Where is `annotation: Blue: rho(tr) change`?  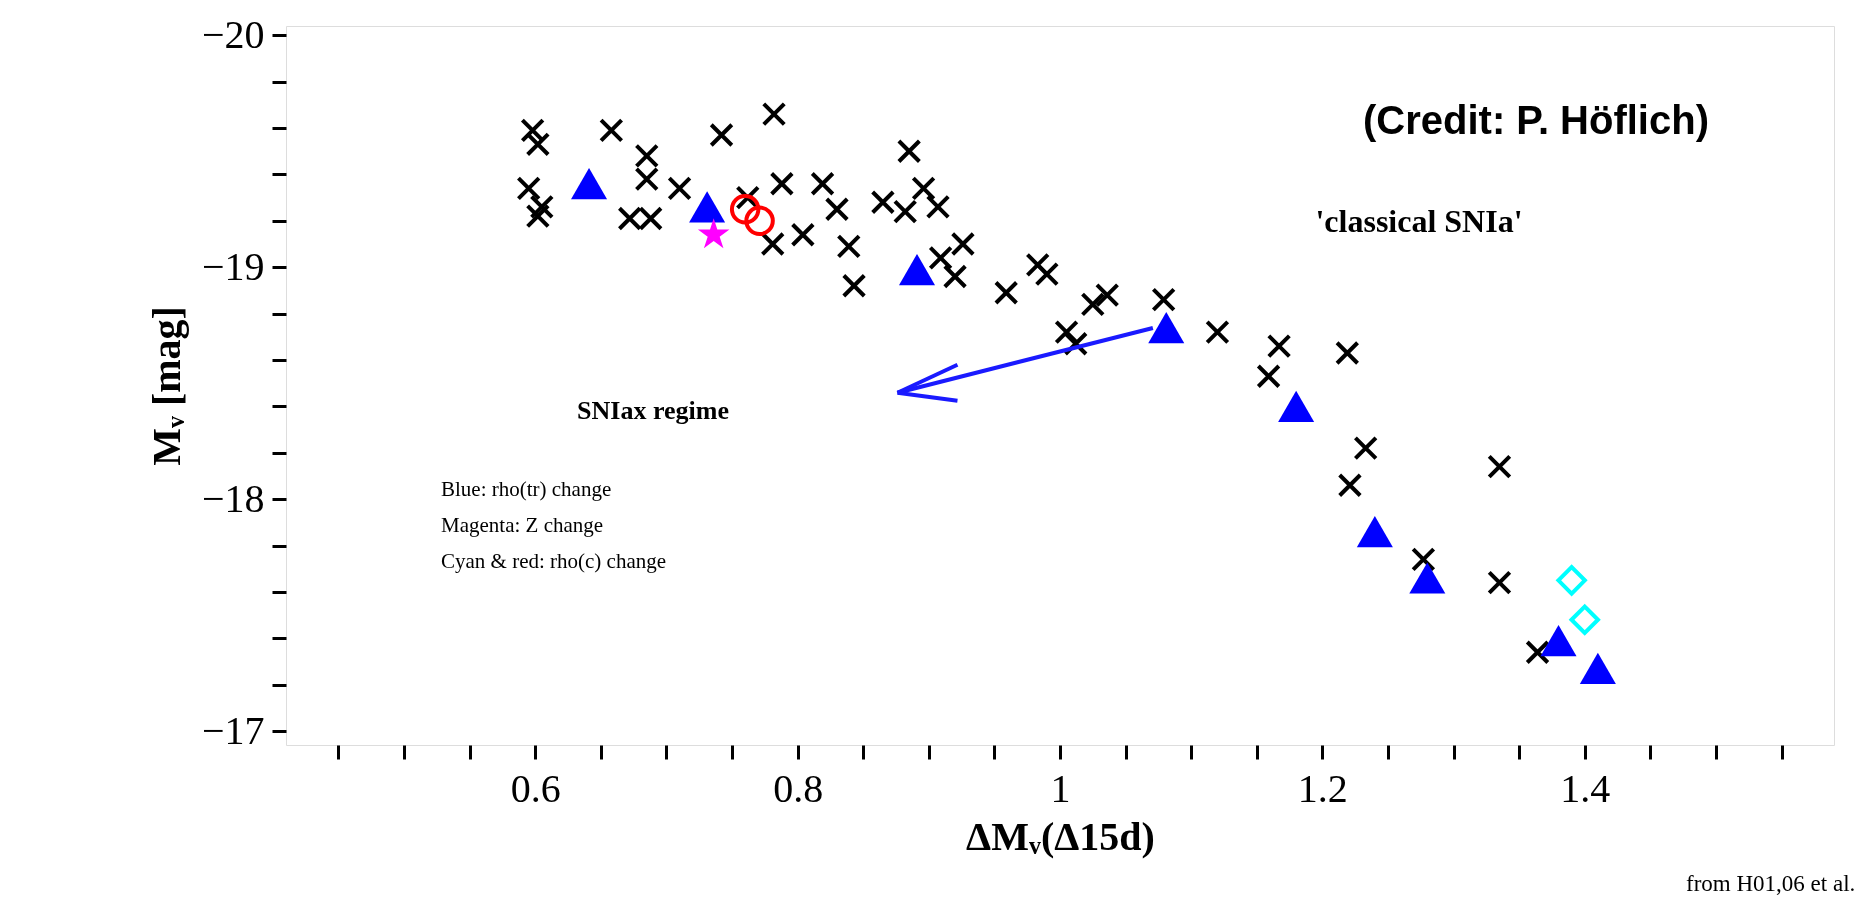 annotation: Blue: rho(tr) change is located at coordinates (526, 489).